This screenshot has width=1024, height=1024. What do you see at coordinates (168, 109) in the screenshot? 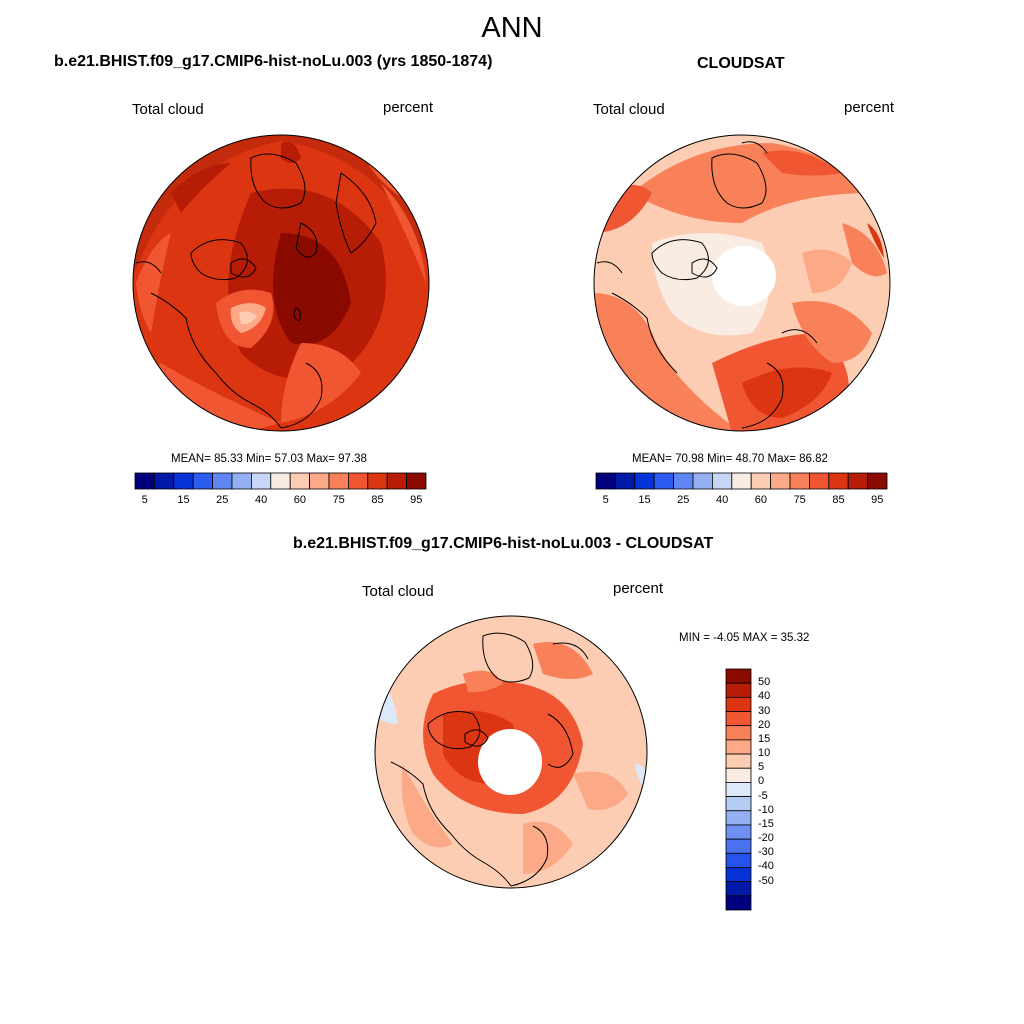
I see `model-variable-label: Total cloud` at bounding box center [168, 109].